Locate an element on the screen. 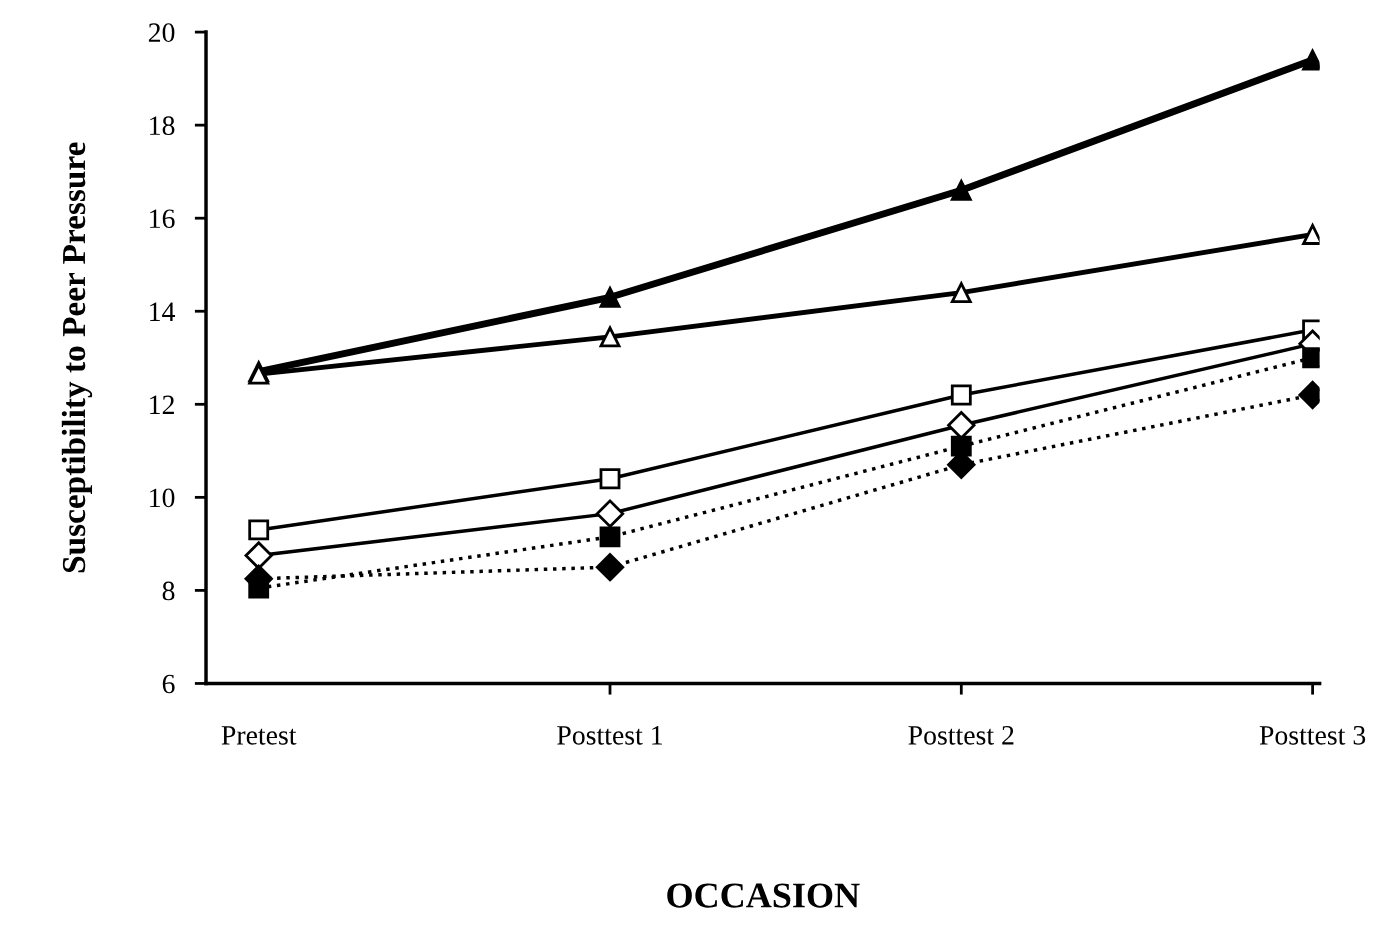 The height and width of the screenshot is (944, 1392). y-tick-label: 8 is located at coordinates (168, 591).